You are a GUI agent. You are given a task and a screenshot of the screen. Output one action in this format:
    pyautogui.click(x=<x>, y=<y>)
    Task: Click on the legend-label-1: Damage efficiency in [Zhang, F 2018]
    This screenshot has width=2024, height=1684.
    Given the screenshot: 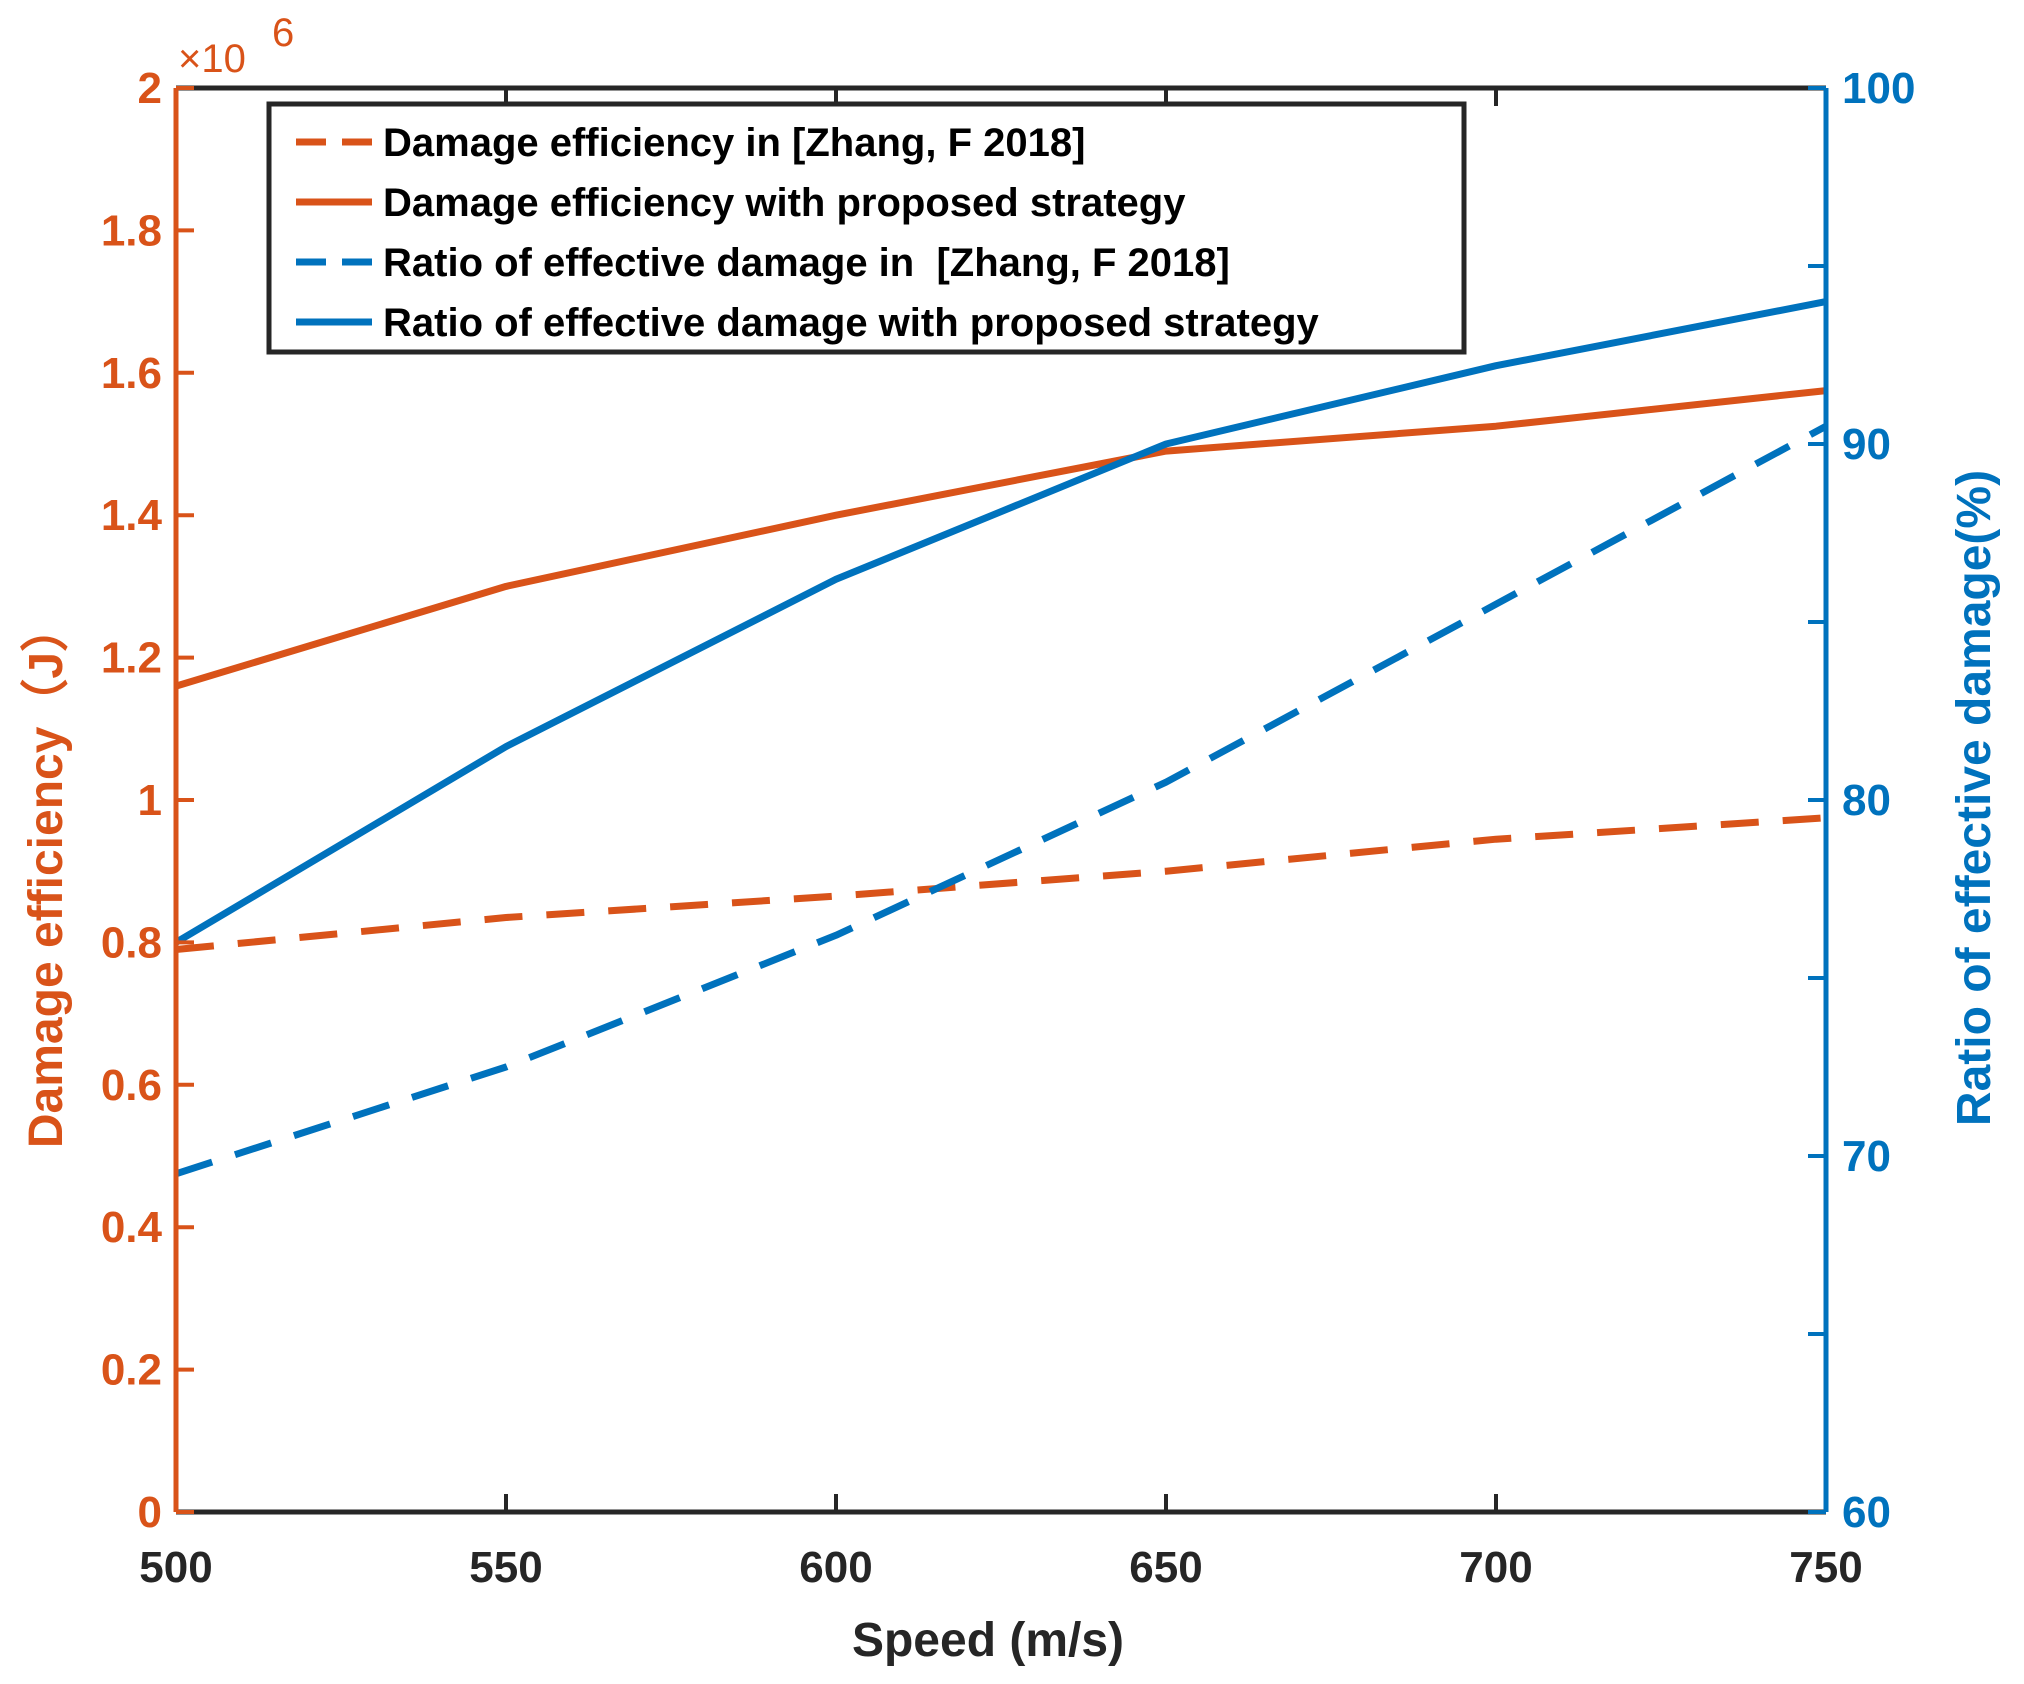 What is the action you would take?
    pyautogui.click(x=734, y=143)
    